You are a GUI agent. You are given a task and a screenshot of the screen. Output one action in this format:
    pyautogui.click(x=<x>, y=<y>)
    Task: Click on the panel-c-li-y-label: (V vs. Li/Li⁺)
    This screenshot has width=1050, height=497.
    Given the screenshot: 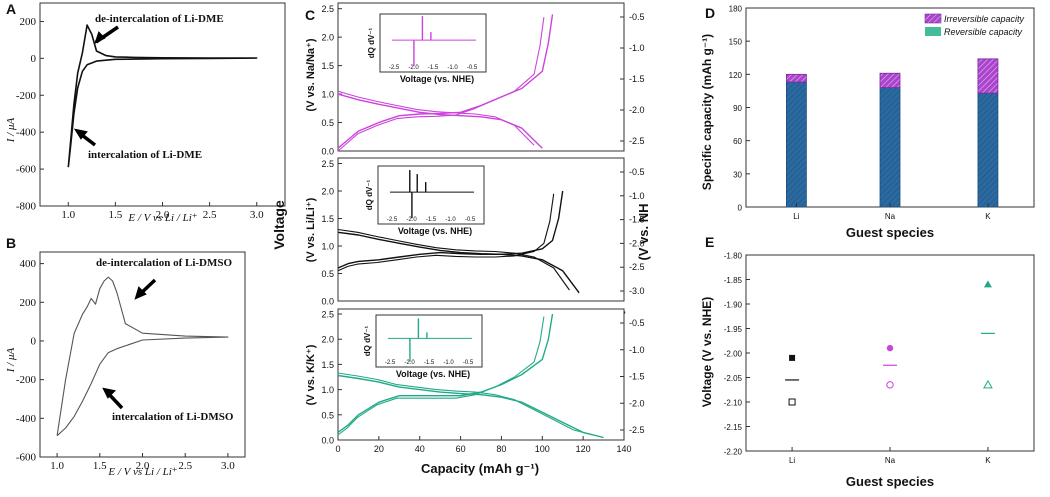 What is the action you would take?
    pyautogui.click(x=311, y=229)
    